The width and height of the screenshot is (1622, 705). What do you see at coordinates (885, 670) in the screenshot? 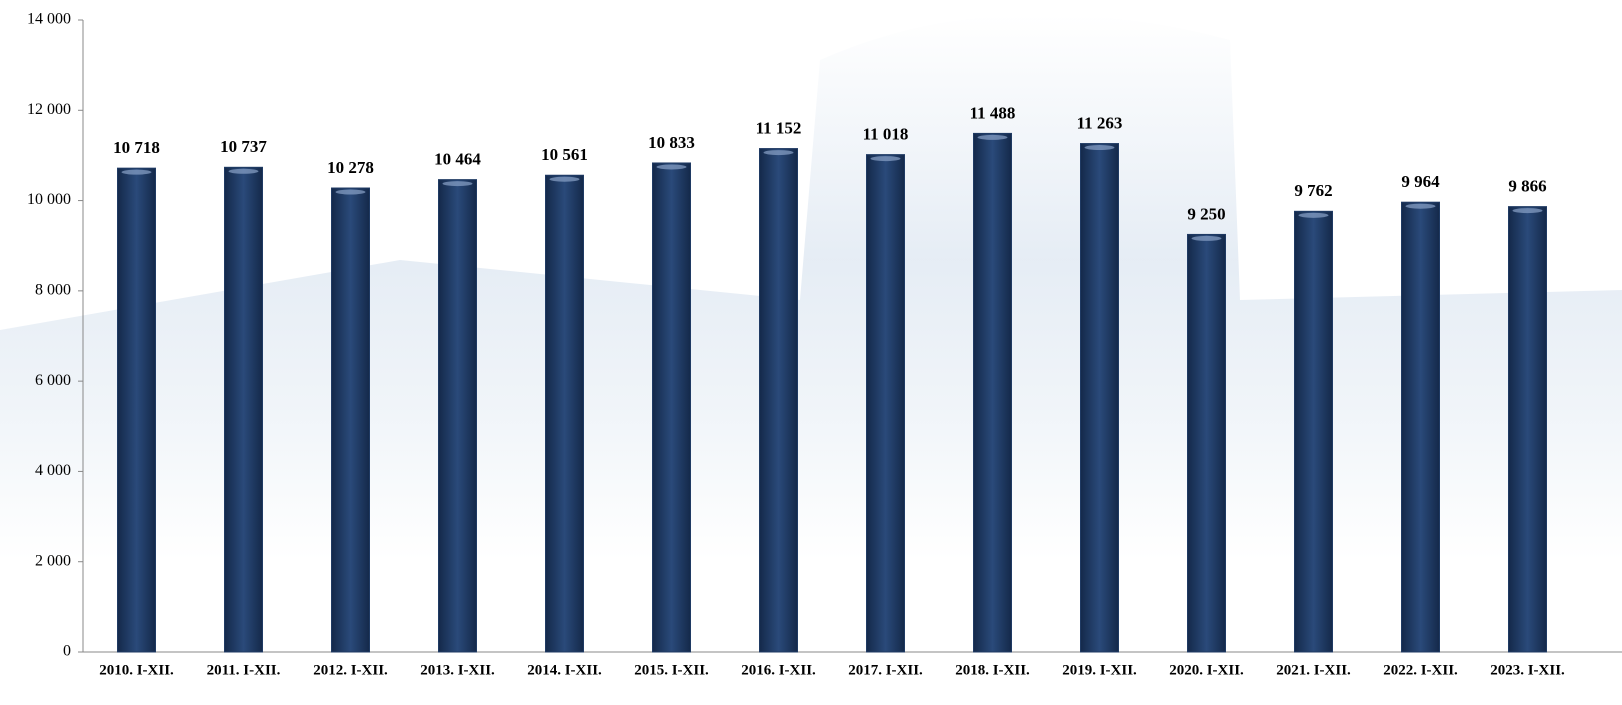
I see `x-tick-label: 2017. I-XII.` at bounding box center [885, 670].